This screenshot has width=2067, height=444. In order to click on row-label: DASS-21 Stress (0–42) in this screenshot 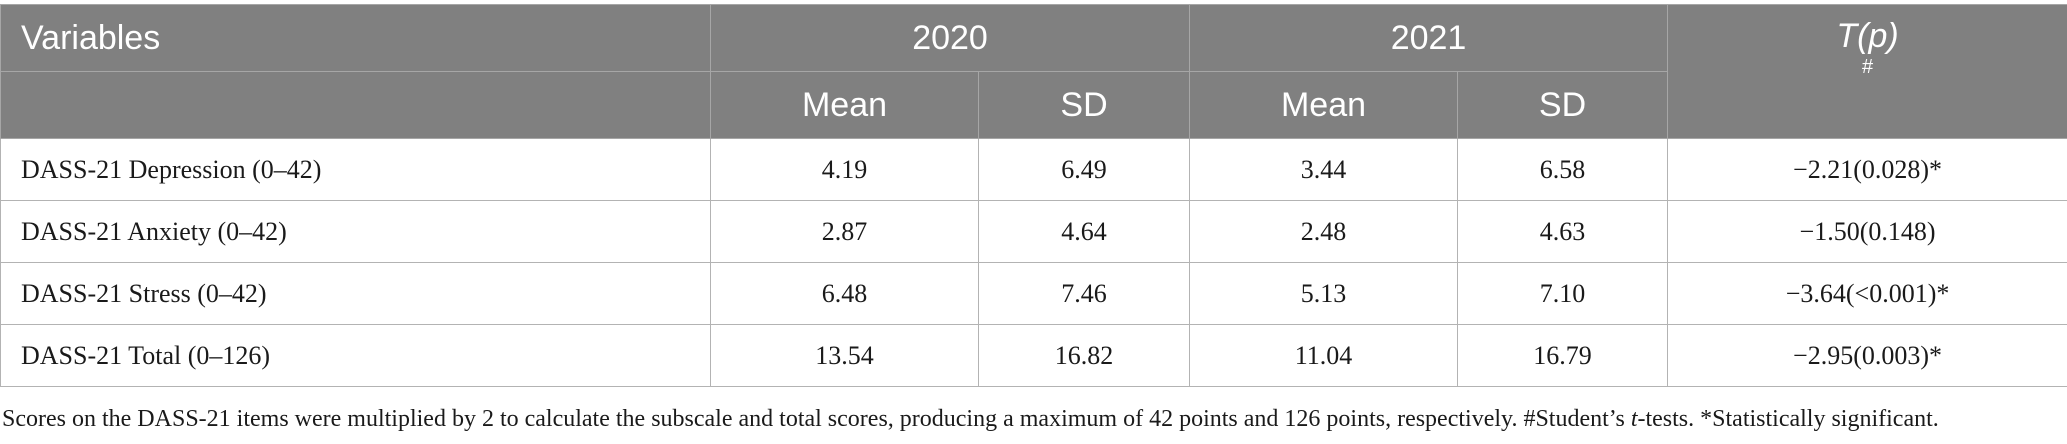, I will do `click(355, 293)`.